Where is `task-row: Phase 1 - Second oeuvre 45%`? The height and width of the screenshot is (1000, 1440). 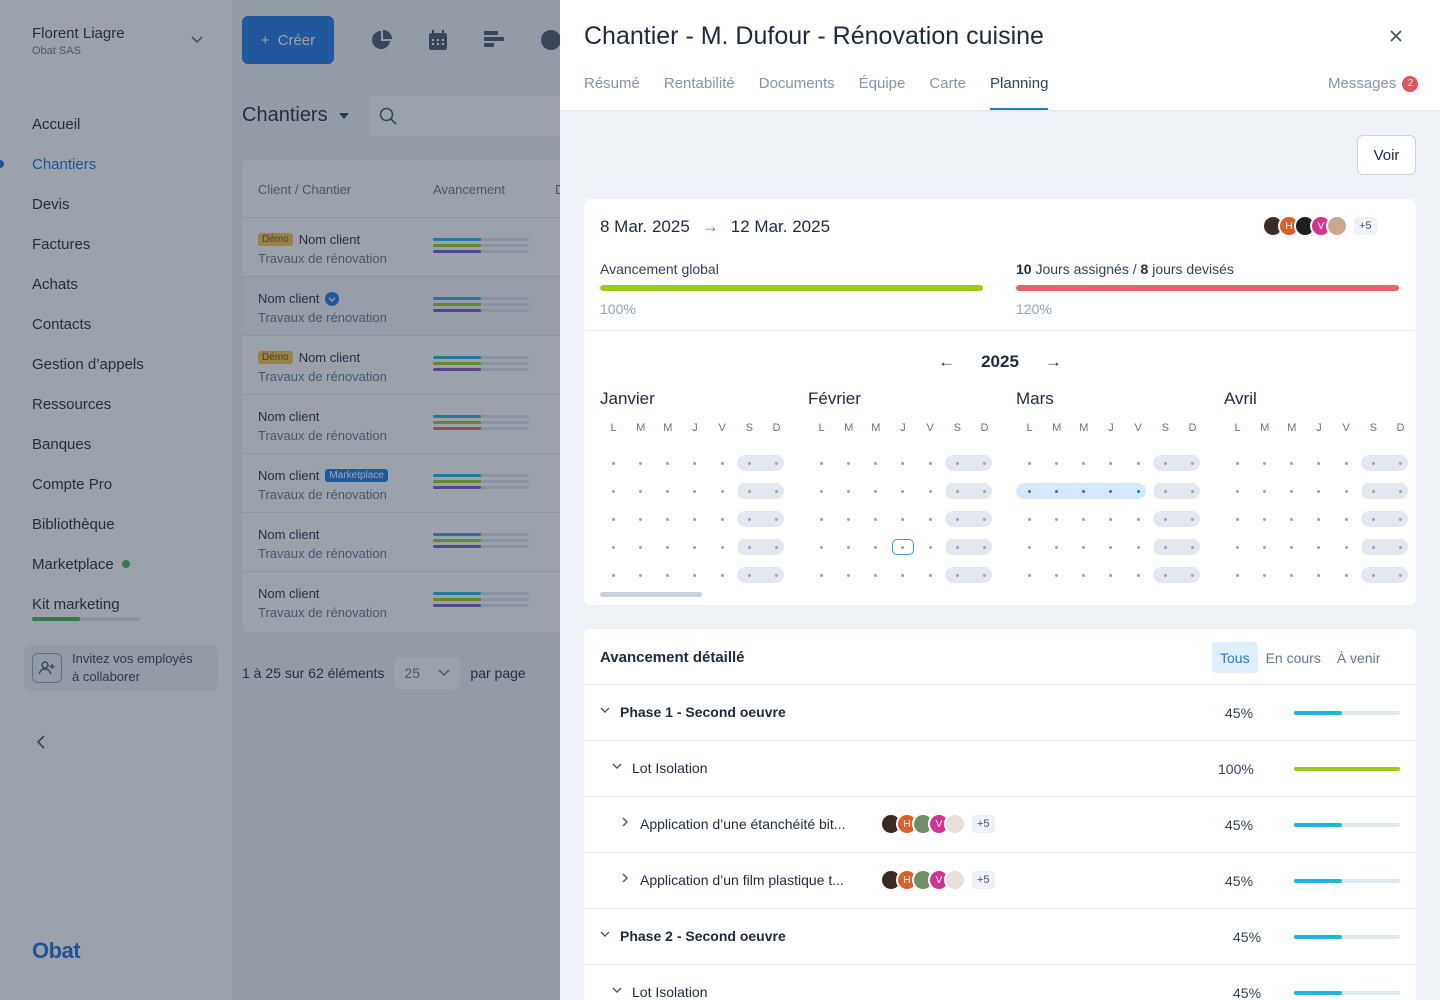 task-row: Phase 1 - Second oeuvre 45% is located at coordinates (1000, 713).